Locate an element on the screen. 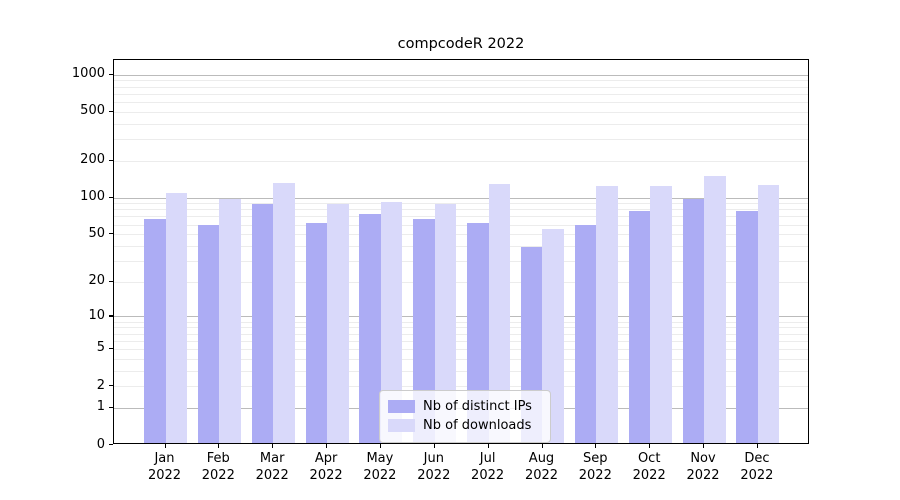  bar-ips-dec is located at coordinates (747, 326).